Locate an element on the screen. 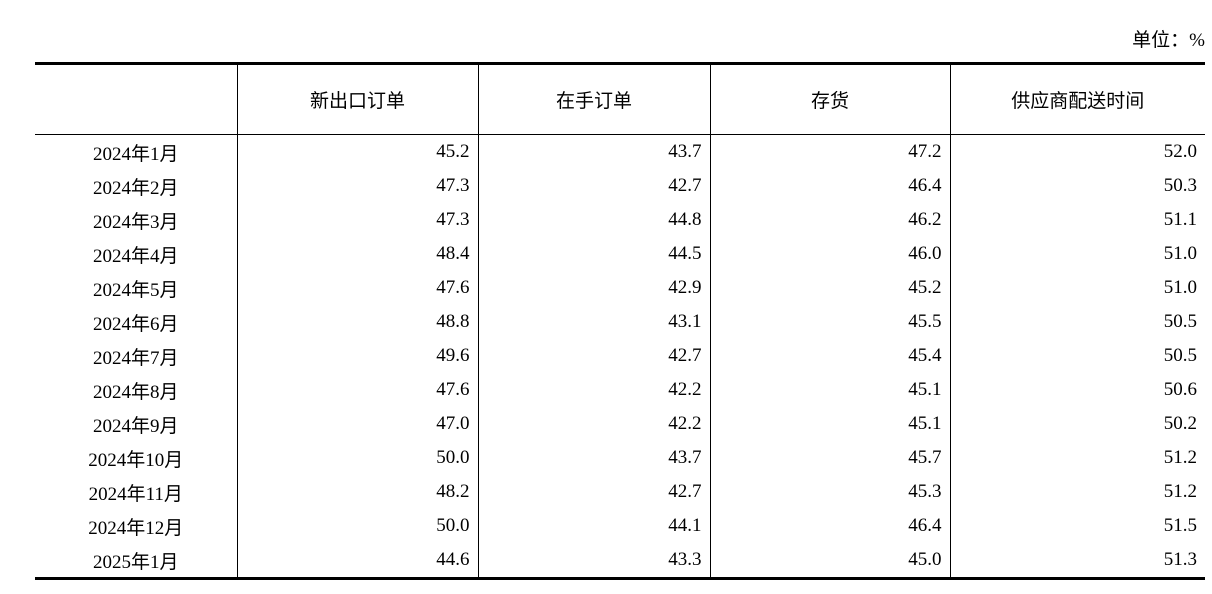 The image size is (1212, 594). value-cell: 48.2 is located at coordinates (357, 492).